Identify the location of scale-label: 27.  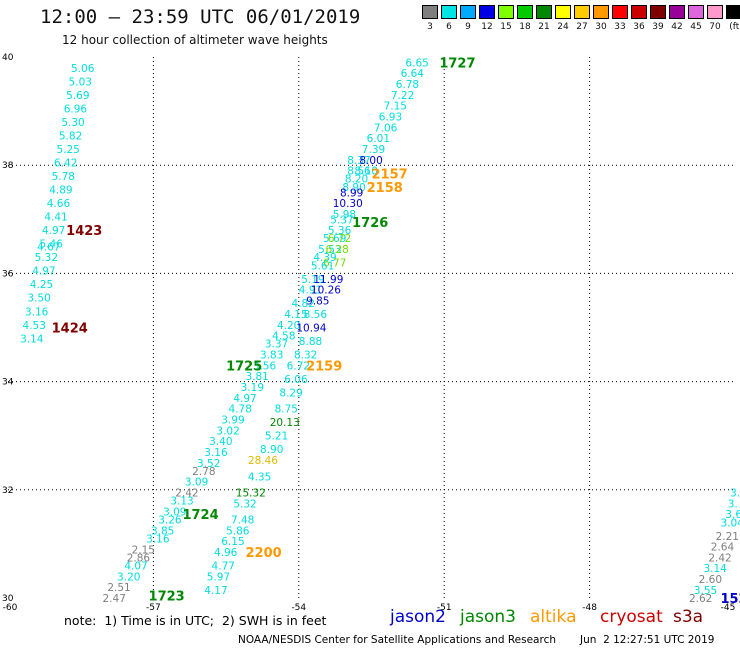
(582, 27).